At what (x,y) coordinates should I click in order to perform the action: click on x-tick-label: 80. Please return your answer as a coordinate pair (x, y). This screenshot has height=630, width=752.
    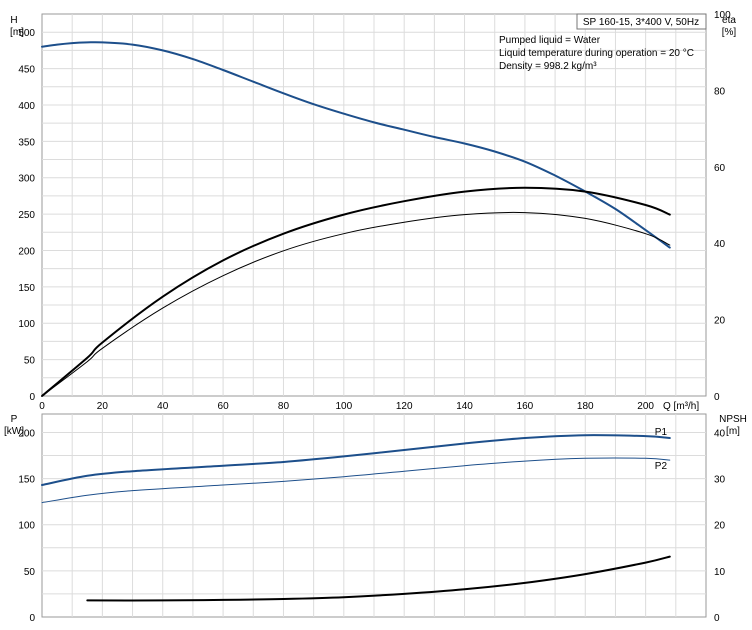
    Looking at the image, I should click on (284, 406).